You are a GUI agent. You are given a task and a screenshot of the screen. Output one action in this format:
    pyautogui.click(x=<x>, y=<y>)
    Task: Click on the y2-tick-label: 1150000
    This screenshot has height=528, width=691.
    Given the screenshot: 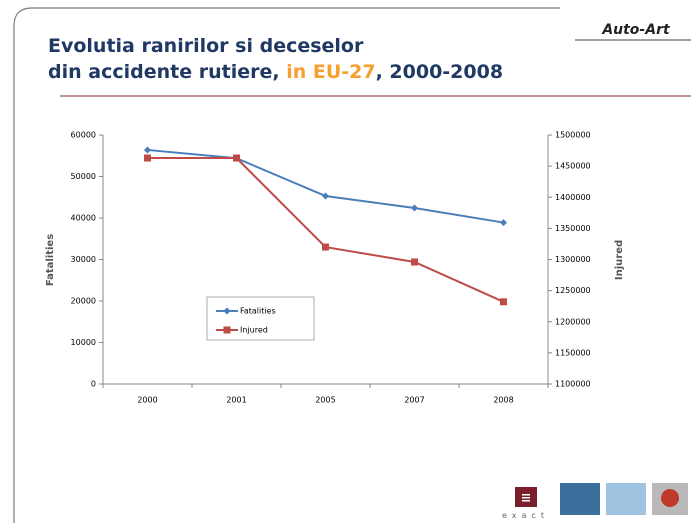 What is the action you would take?
    pyautogui.click(x=573, y=352)
    